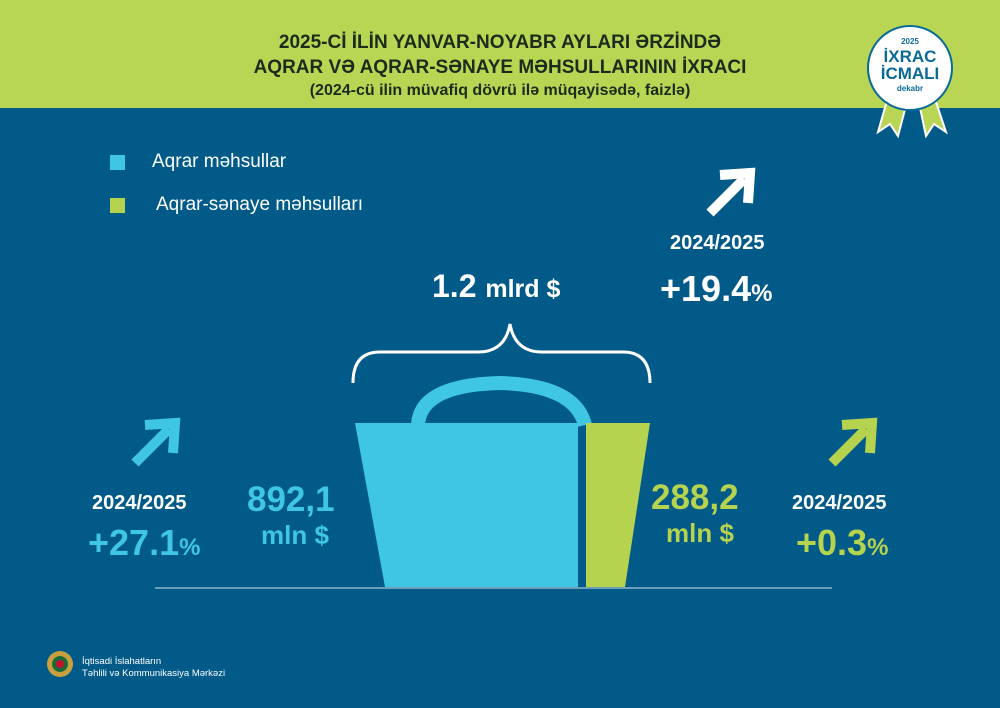 The height and width of the screenshot is (708, 1000). Describe the element at coordinates (295, 535) in the screenshot. I see `aqrar-unit: mln $` at that location.